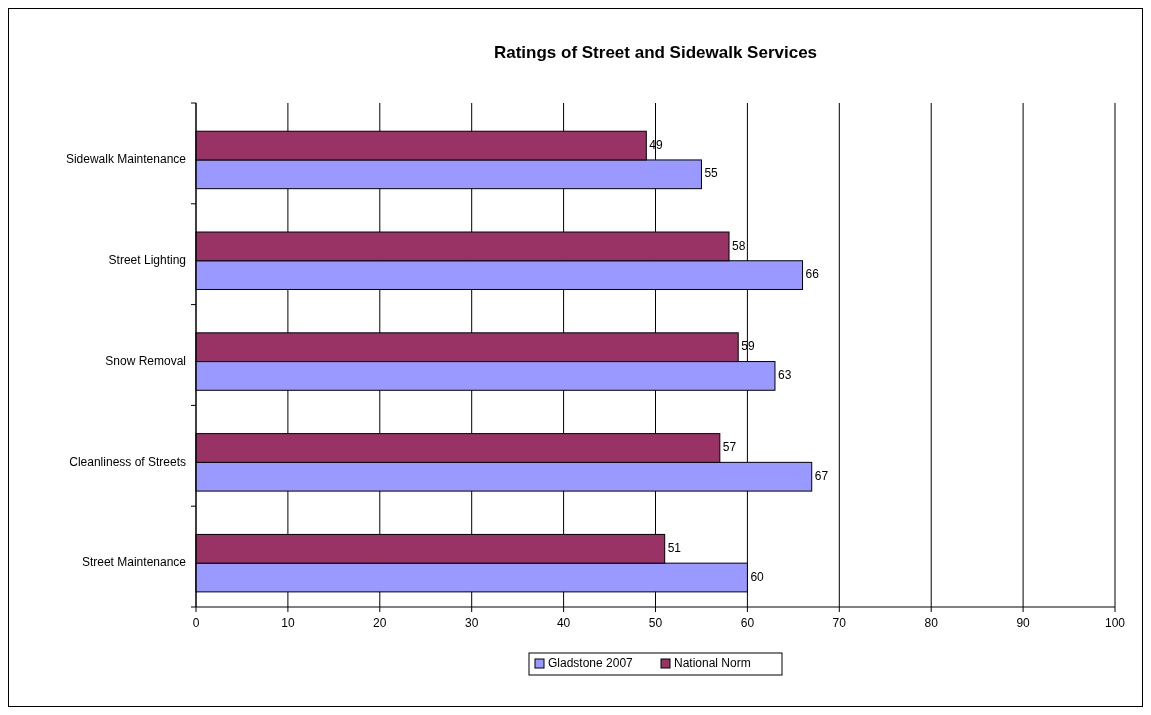 Image resolution: width=1151 pixels, height=715 pixels. I want to click on y-tick-label: Sidewalk Maintenance, so click(126, 159).